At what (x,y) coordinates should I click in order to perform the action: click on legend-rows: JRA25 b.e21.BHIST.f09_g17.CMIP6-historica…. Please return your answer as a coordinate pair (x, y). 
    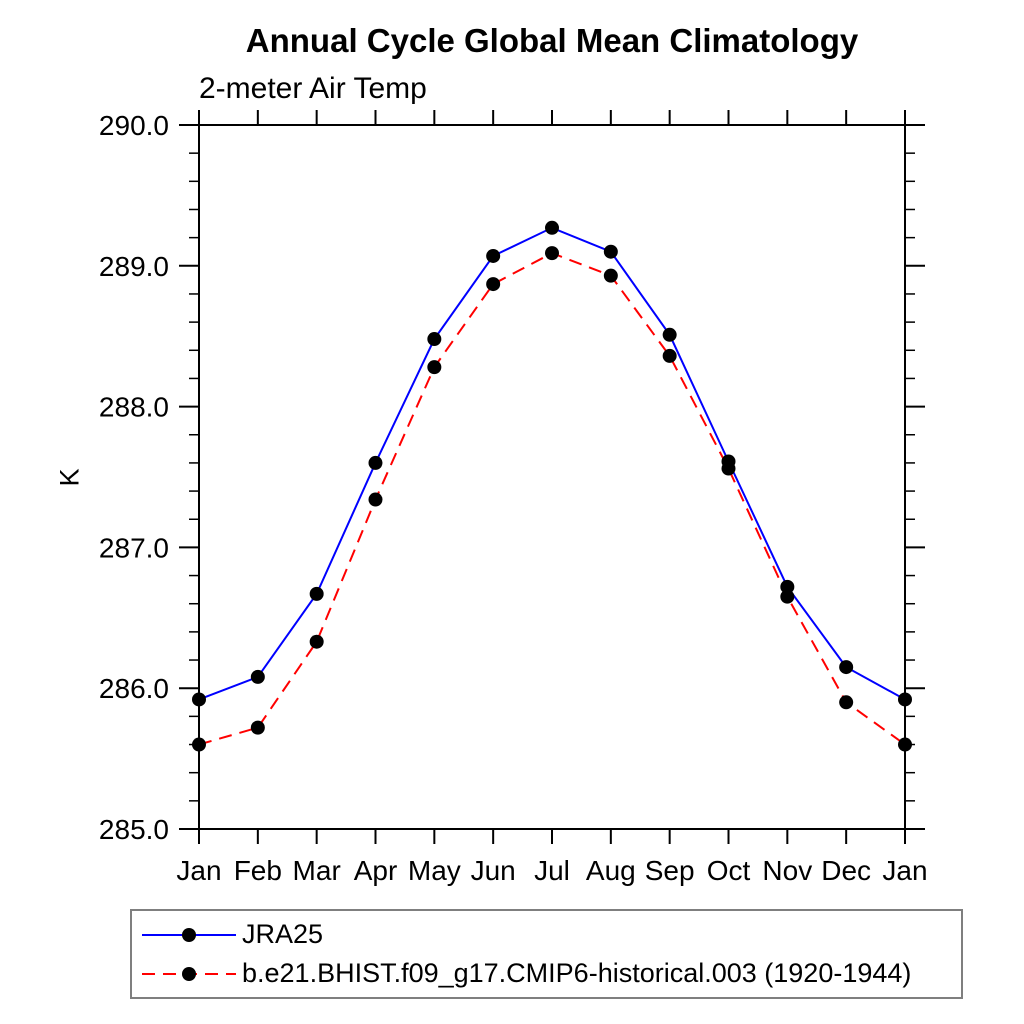
    Looking at the image, I should click on (550, 954).